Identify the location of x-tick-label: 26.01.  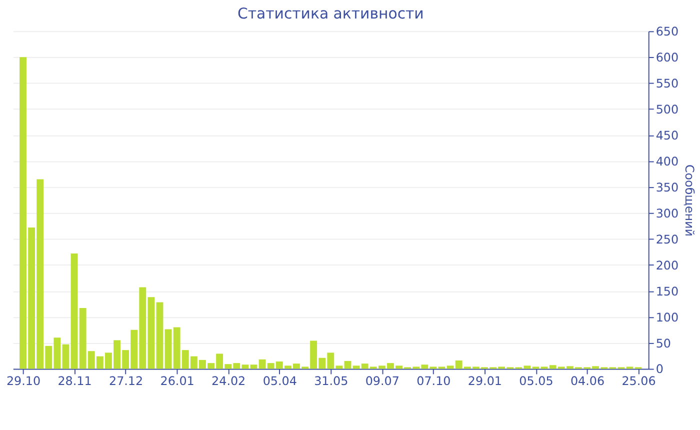
(177, 381).